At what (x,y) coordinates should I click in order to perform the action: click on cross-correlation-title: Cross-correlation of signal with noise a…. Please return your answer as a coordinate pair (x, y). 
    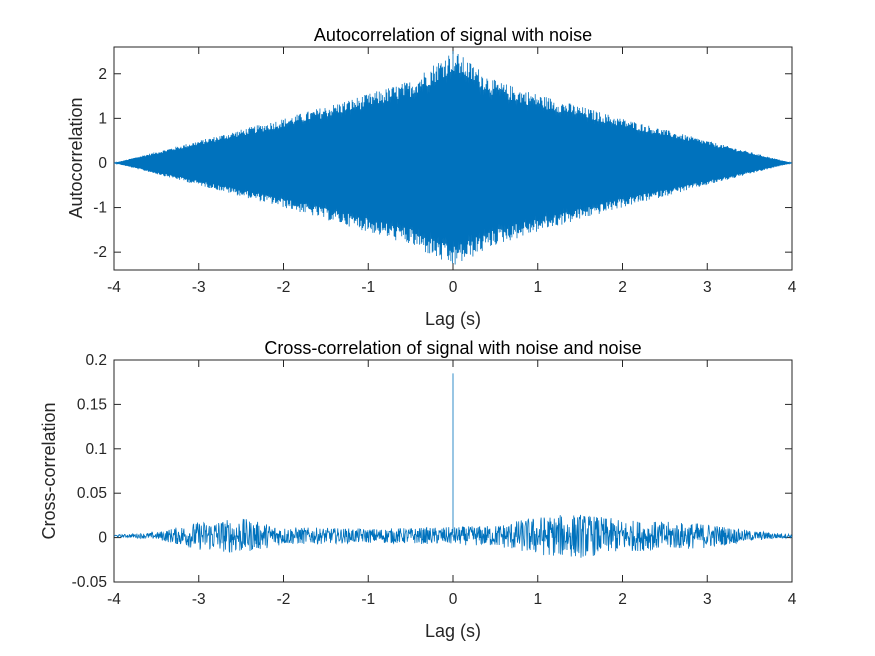
    Looking at the image, I should click on (452, 348).